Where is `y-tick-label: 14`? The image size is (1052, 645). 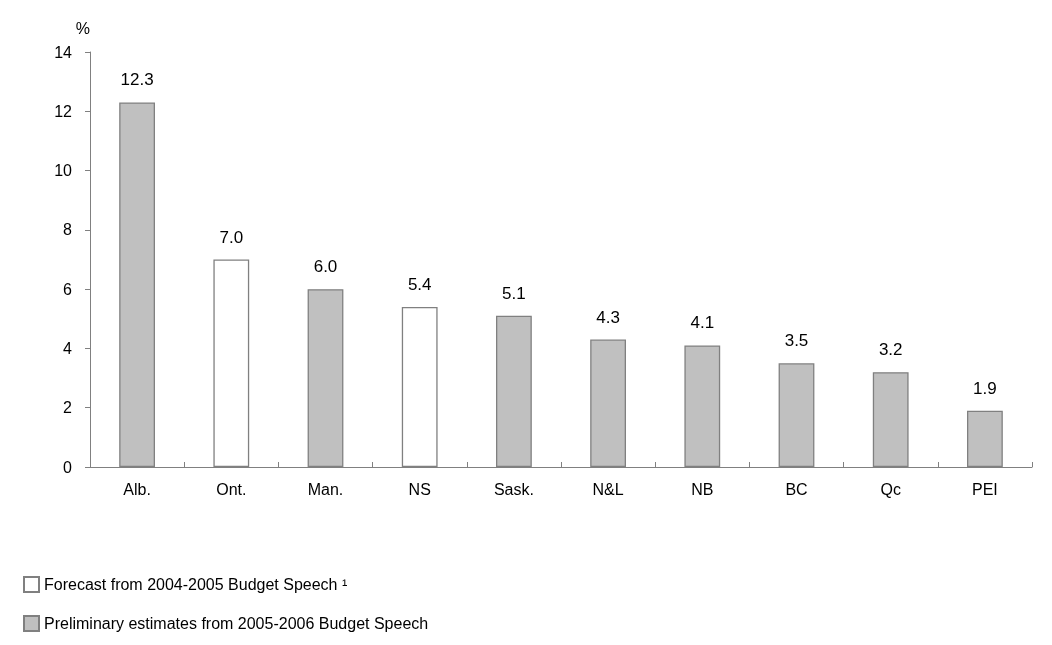 y-tick-label: 14 is located at coordinates (63, 52).